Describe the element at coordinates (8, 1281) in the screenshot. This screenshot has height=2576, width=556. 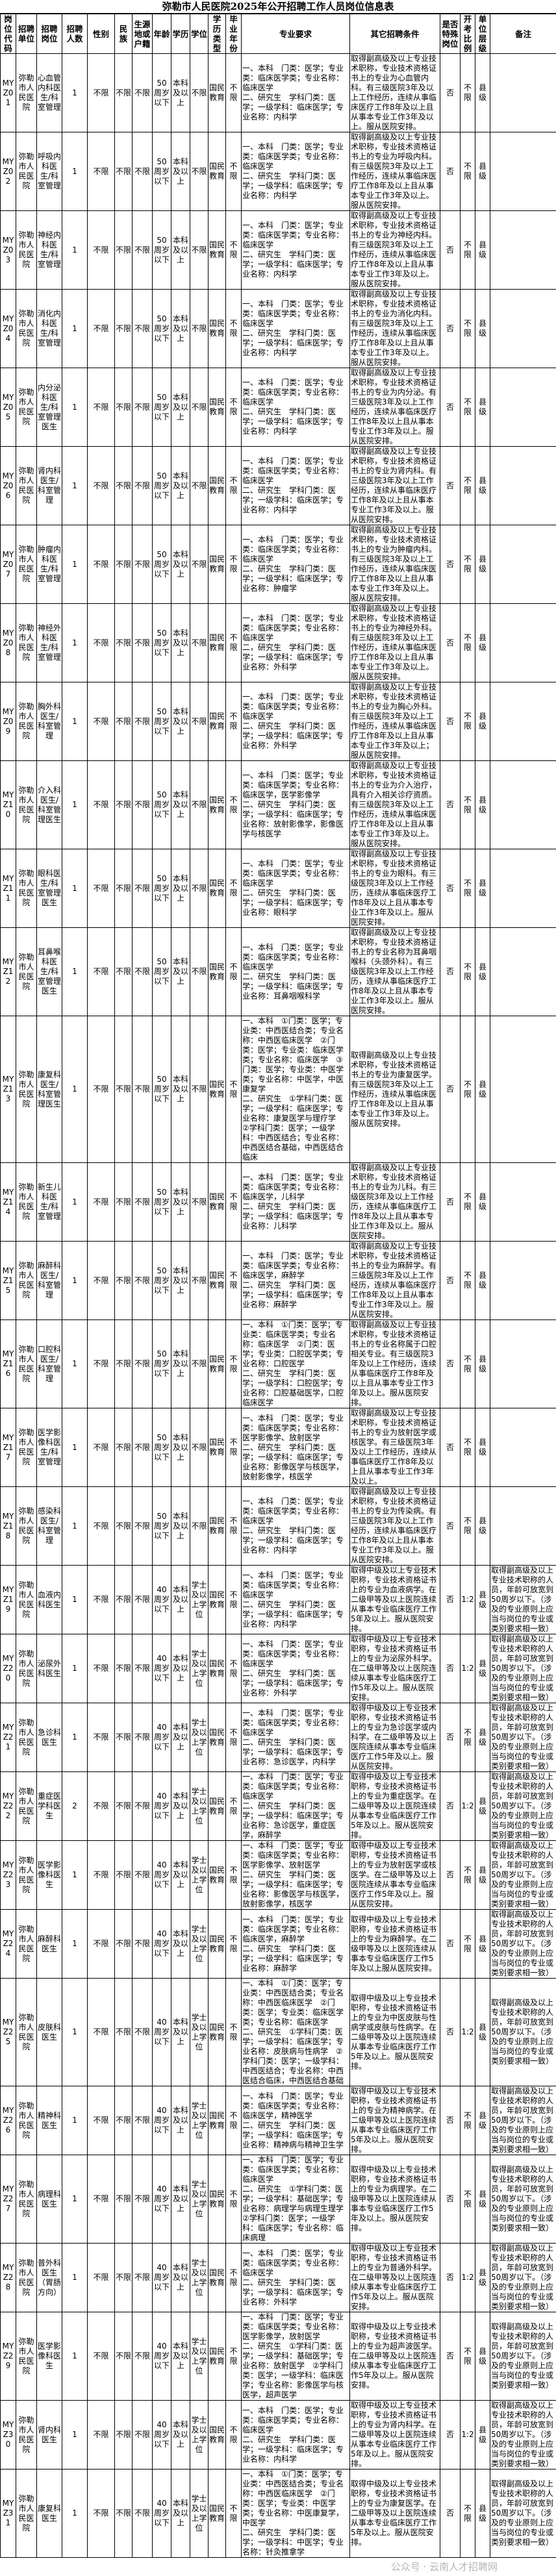
I see `cell-code: MYZ15` at that location.